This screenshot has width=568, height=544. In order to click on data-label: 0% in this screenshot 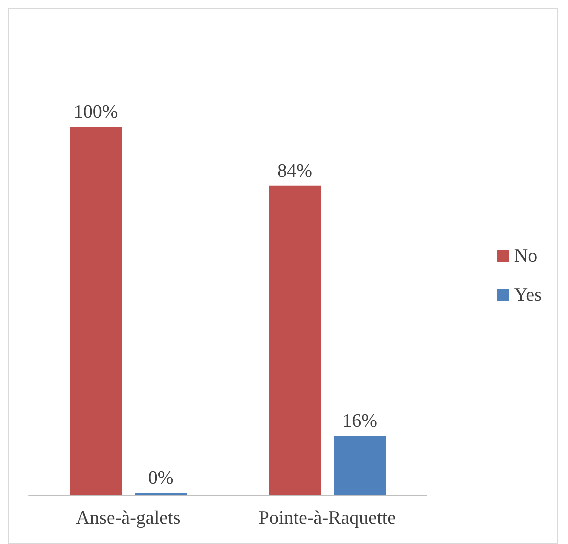, I will do `click(161, 478)`.